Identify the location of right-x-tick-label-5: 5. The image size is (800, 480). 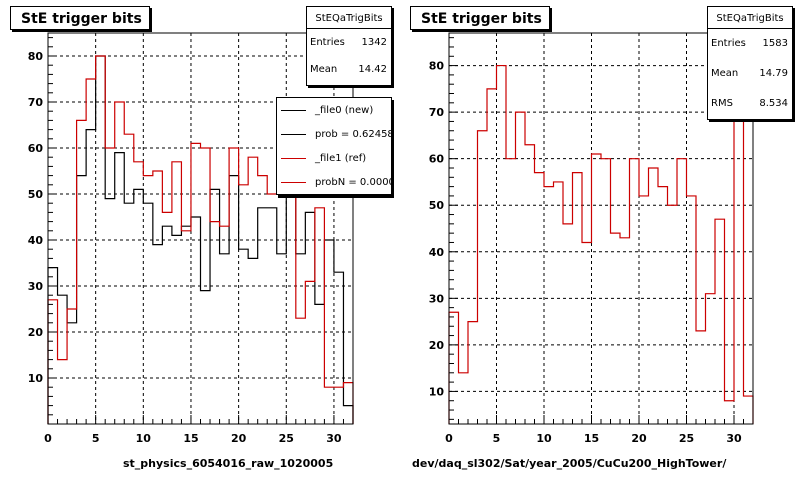
(497, 438).